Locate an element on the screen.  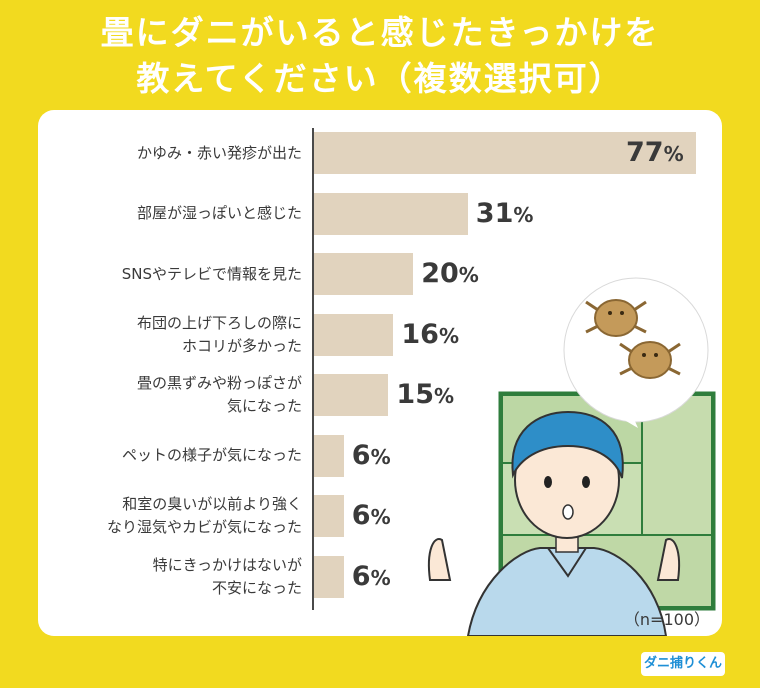
bar-value: 31 is located at coordinates (494, 213).